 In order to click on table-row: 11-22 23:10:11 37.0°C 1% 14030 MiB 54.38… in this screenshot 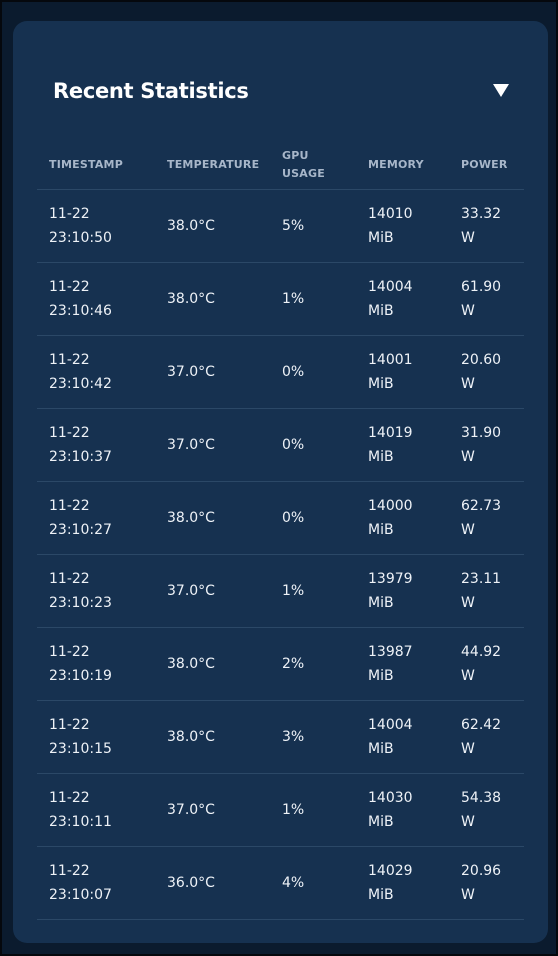, I will do `click(280, 810)`.